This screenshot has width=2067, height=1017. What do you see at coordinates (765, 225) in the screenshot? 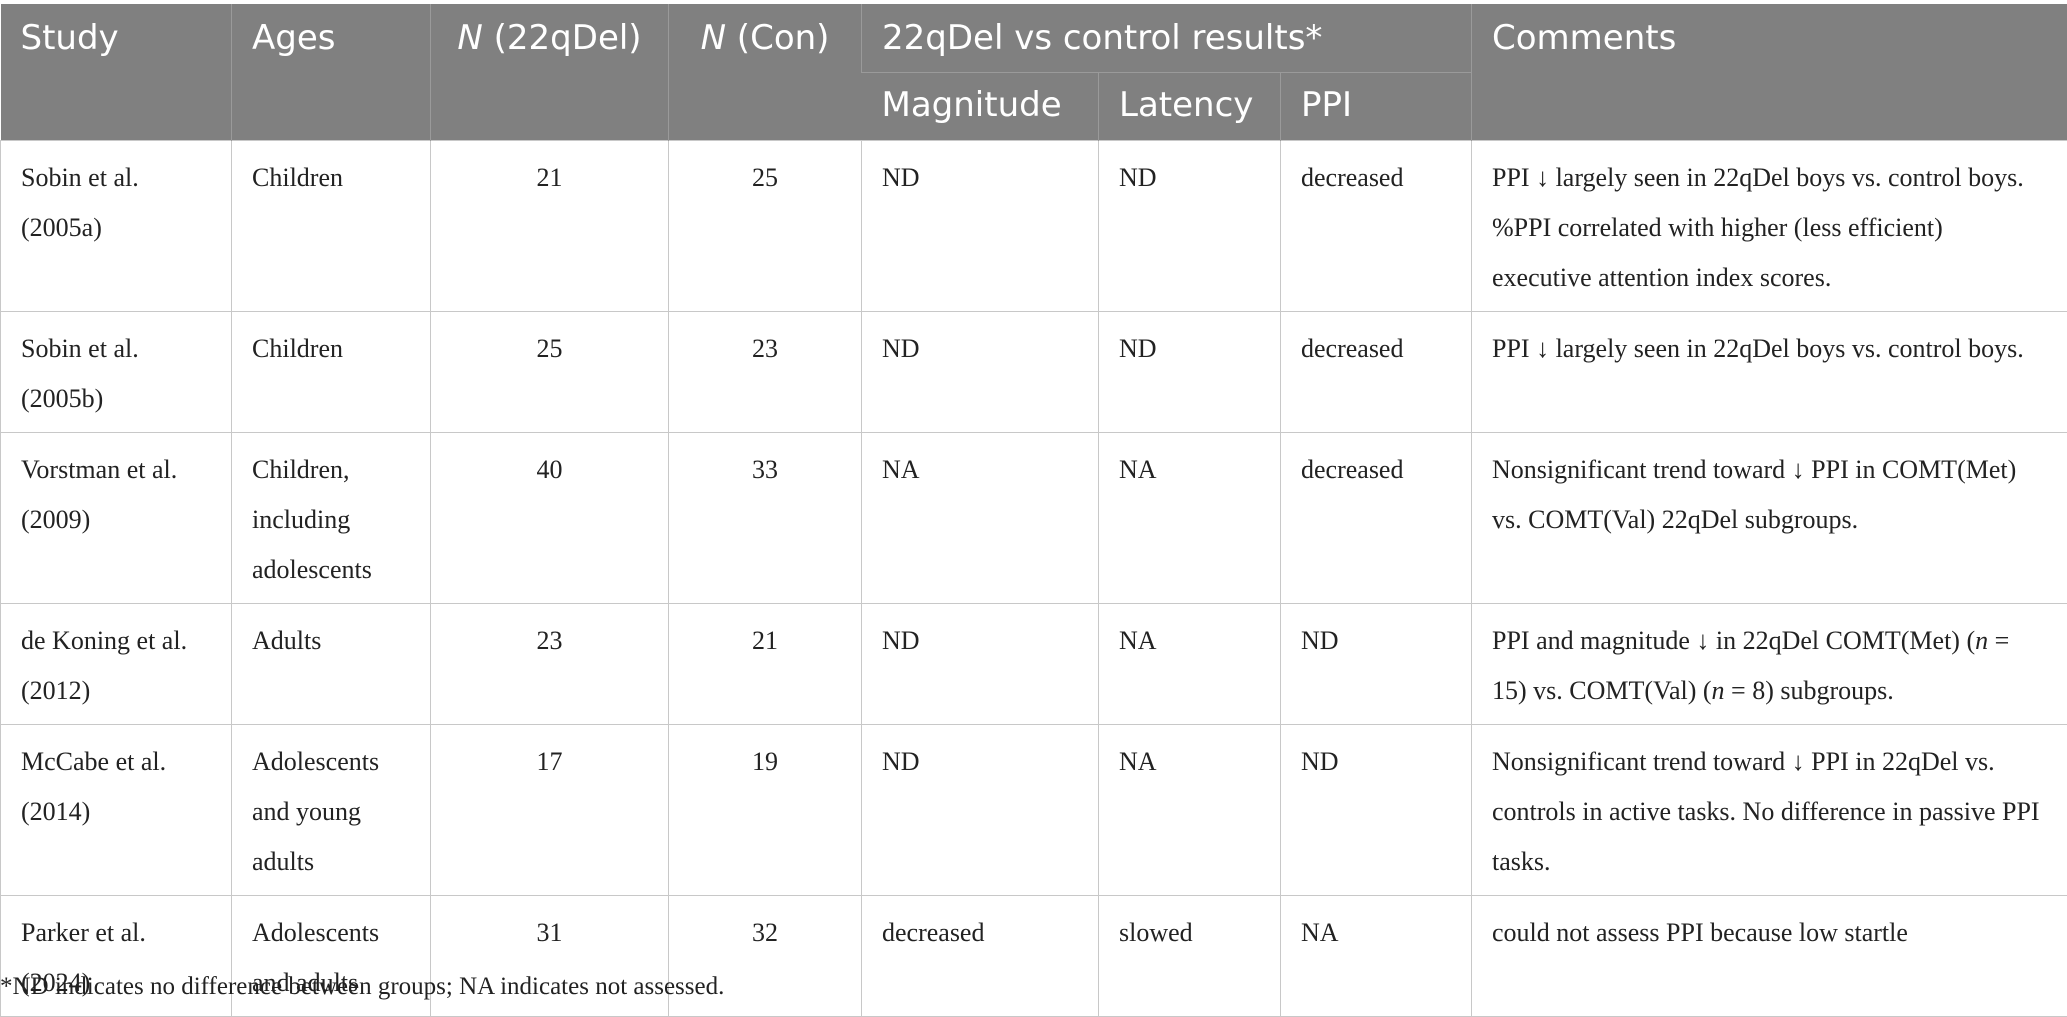
I see `cell-n-con: 25` at bounding box center [765, 225].